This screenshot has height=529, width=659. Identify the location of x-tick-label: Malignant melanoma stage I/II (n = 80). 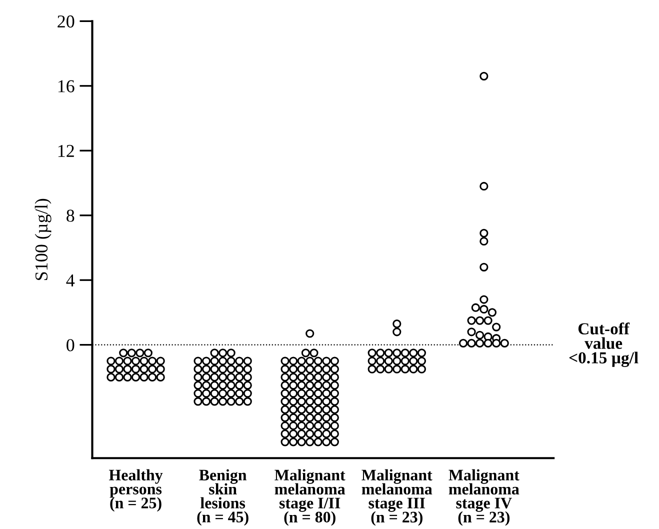
(310, 497).